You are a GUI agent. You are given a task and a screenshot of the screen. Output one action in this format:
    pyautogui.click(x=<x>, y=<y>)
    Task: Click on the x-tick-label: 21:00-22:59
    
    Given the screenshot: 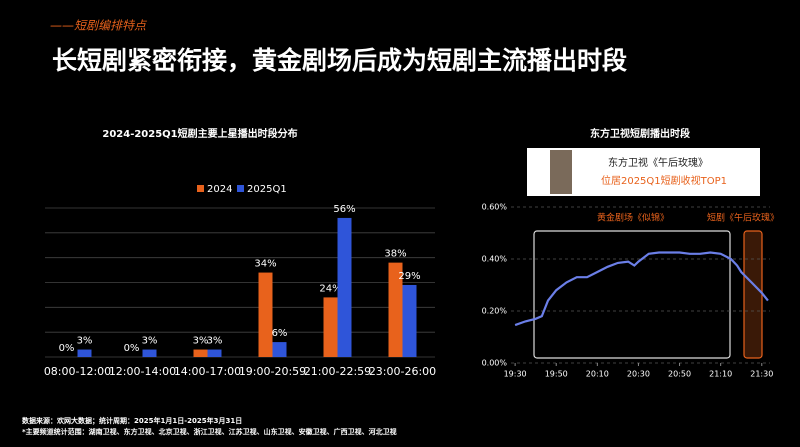 What is the action you would take?
    pyautogui.click(x=337, y=371)
    